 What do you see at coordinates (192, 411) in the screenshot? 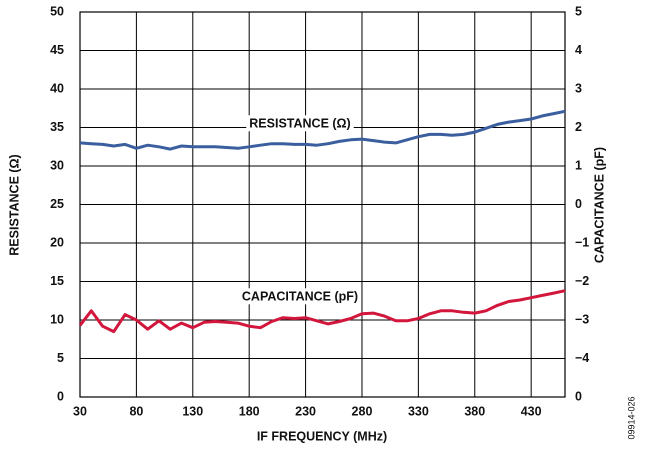
I see `x-tick-label: 130` at bounding box center [192, 411].